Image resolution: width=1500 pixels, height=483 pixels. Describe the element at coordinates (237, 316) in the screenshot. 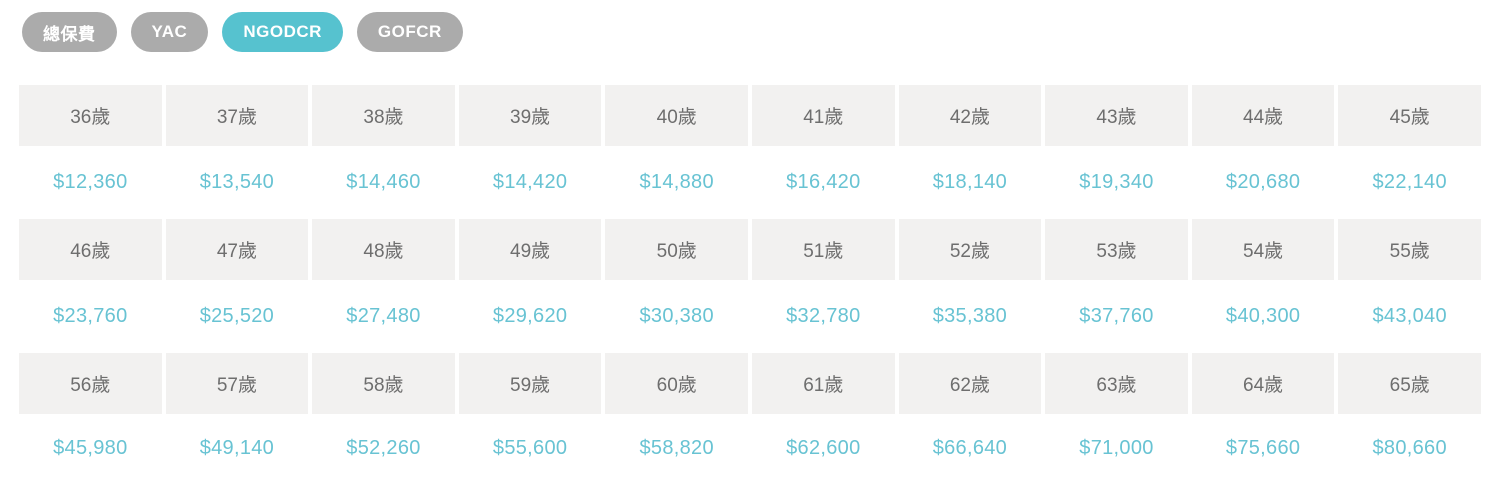

I see `price-cell: $25,520` at that location.